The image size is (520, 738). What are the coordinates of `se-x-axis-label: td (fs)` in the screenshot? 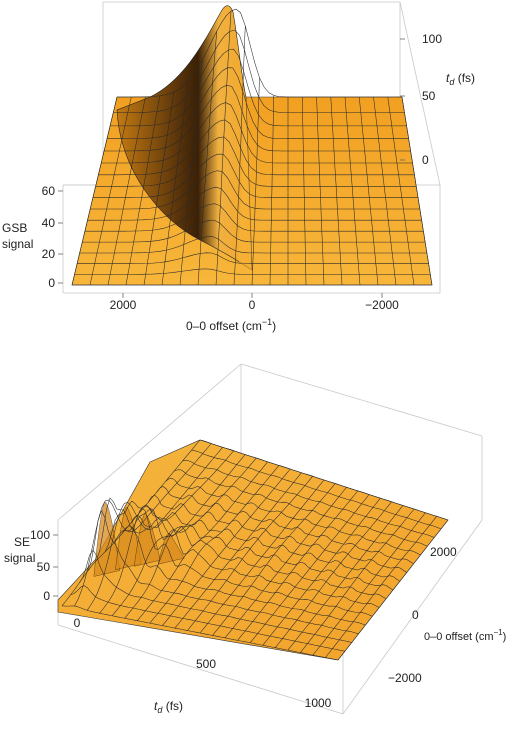 It's located at (168, 707).